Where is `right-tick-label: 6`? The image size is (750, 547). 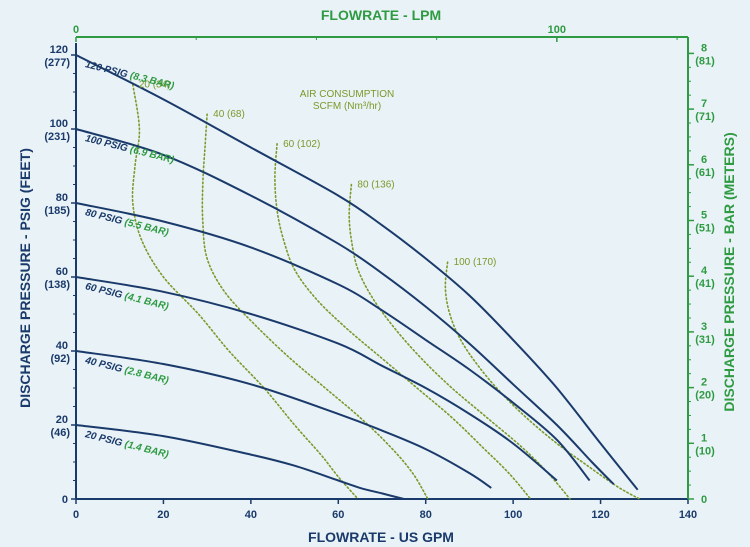
right-tick-label: 6 is located at coordinates (704, 160).